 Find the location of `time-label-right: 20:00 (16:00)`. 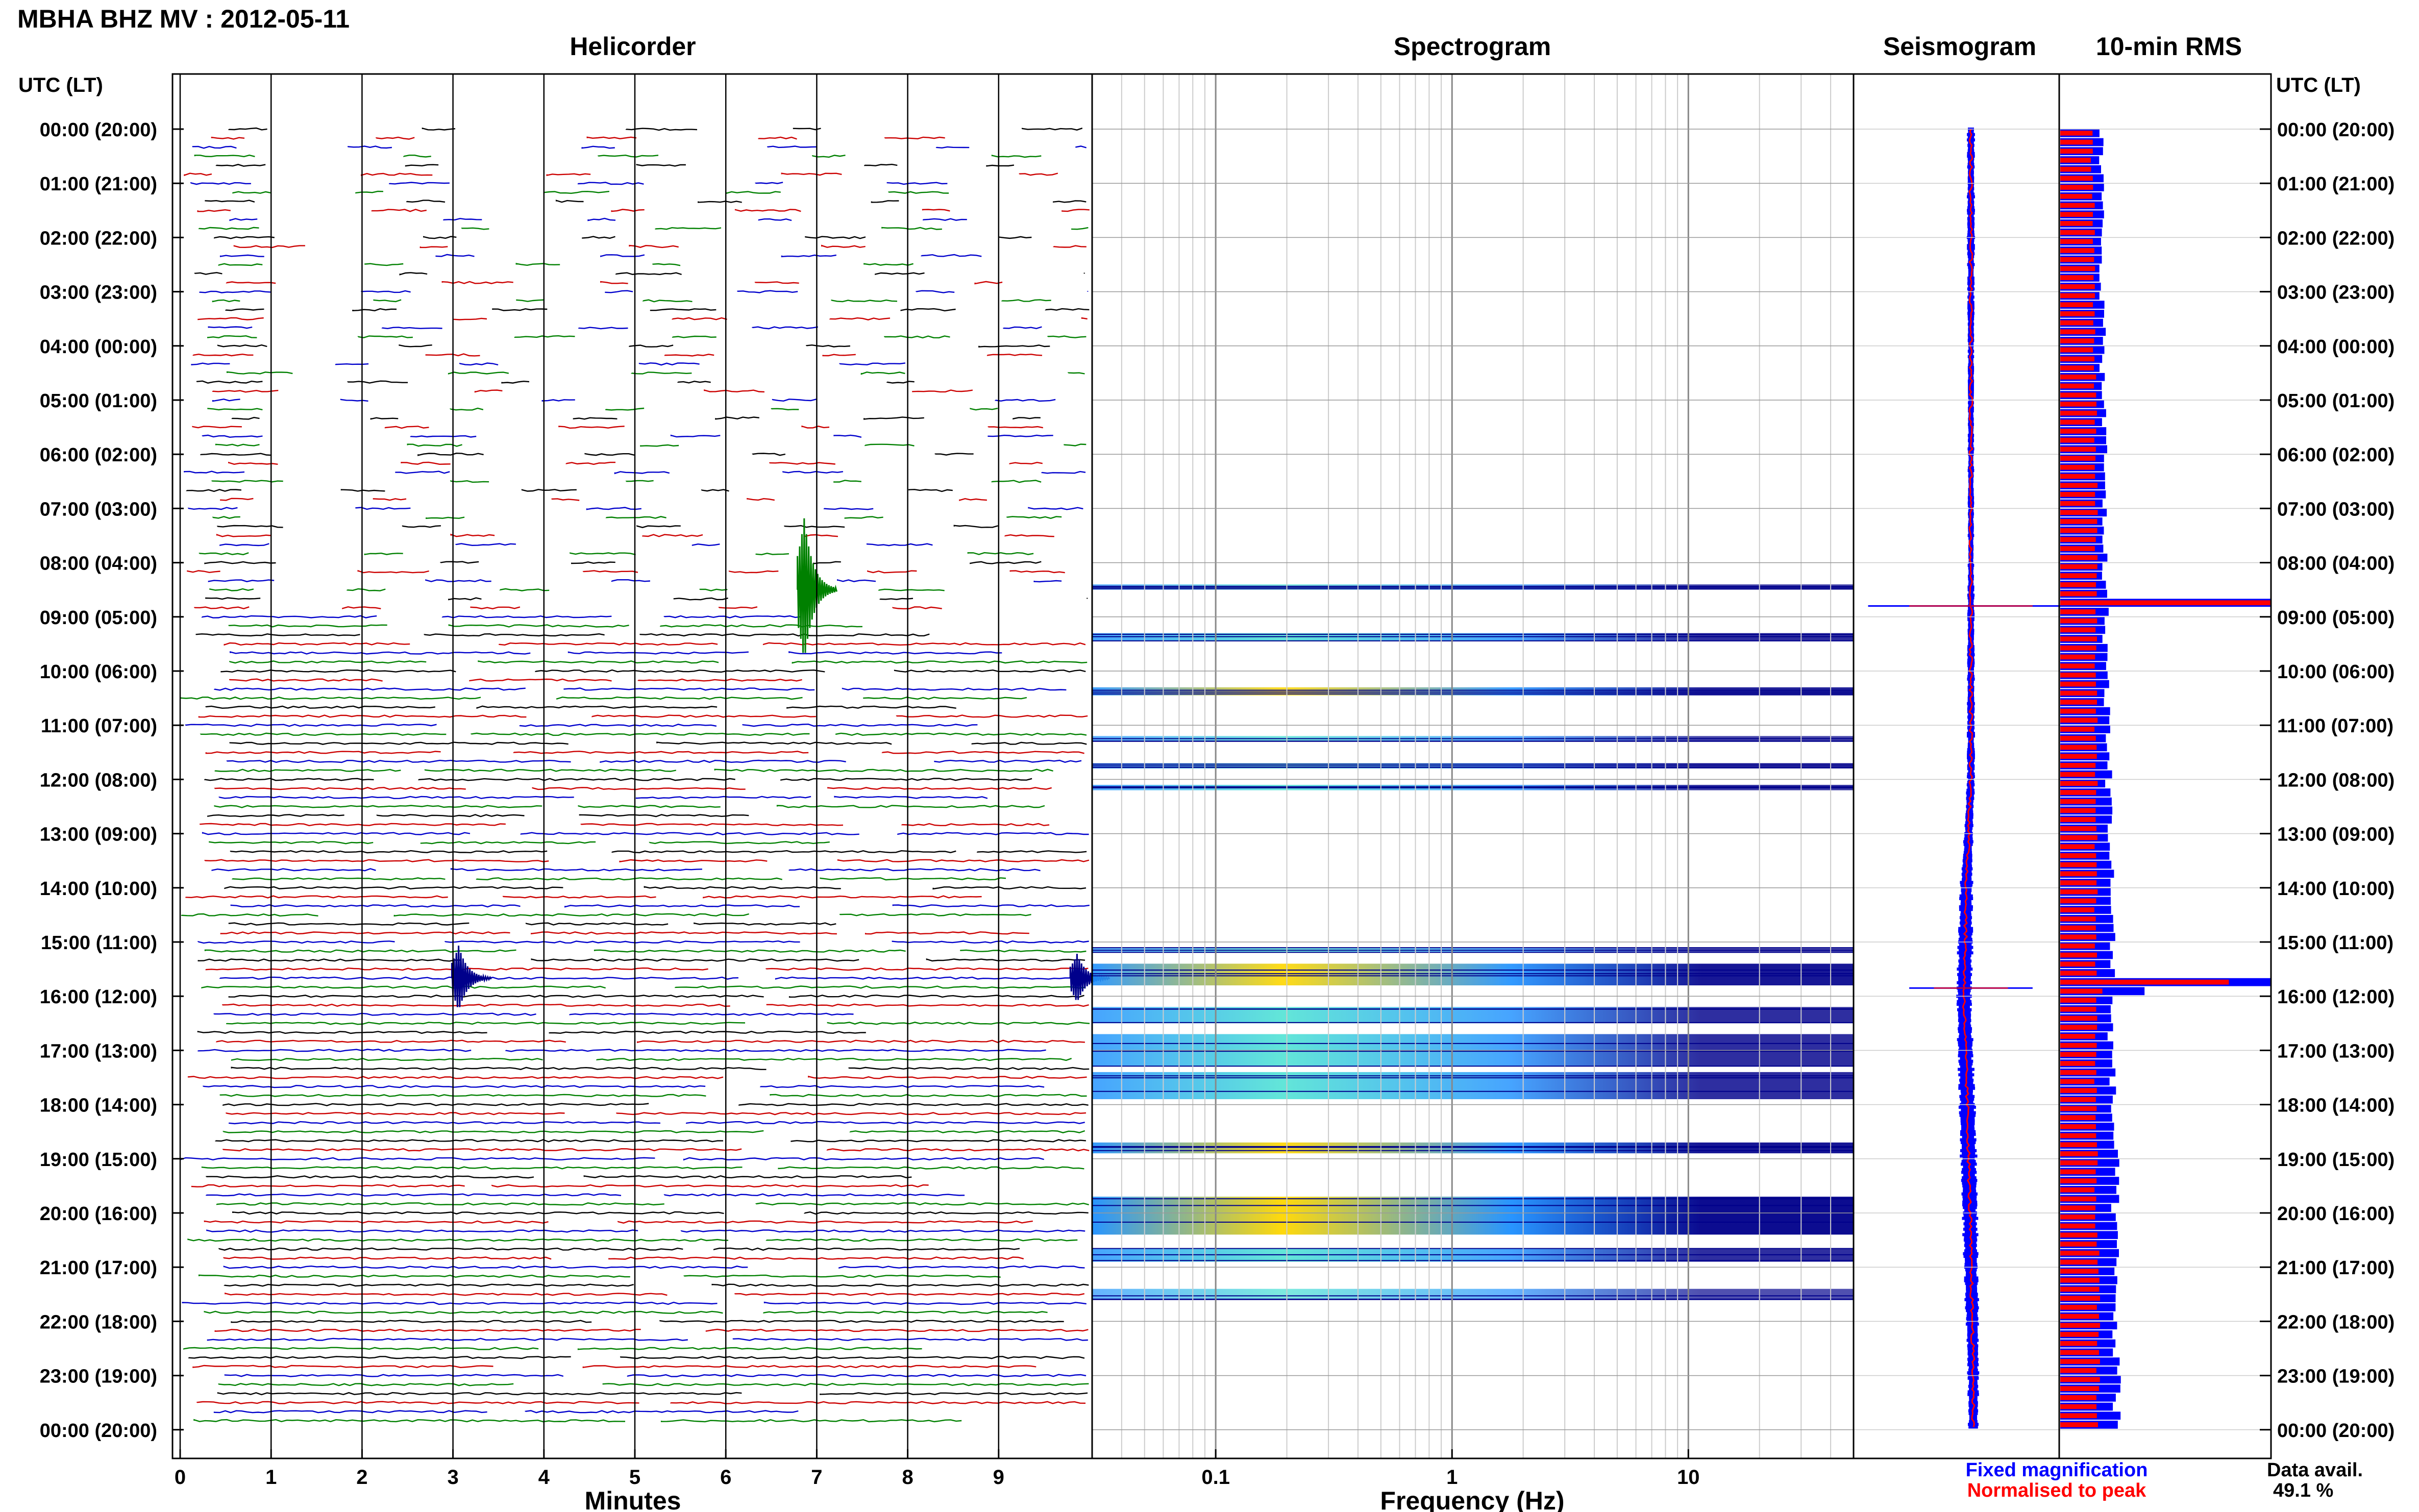

time-label-right: 20:00 (16:00) is located at coordinates (2336, 1214).